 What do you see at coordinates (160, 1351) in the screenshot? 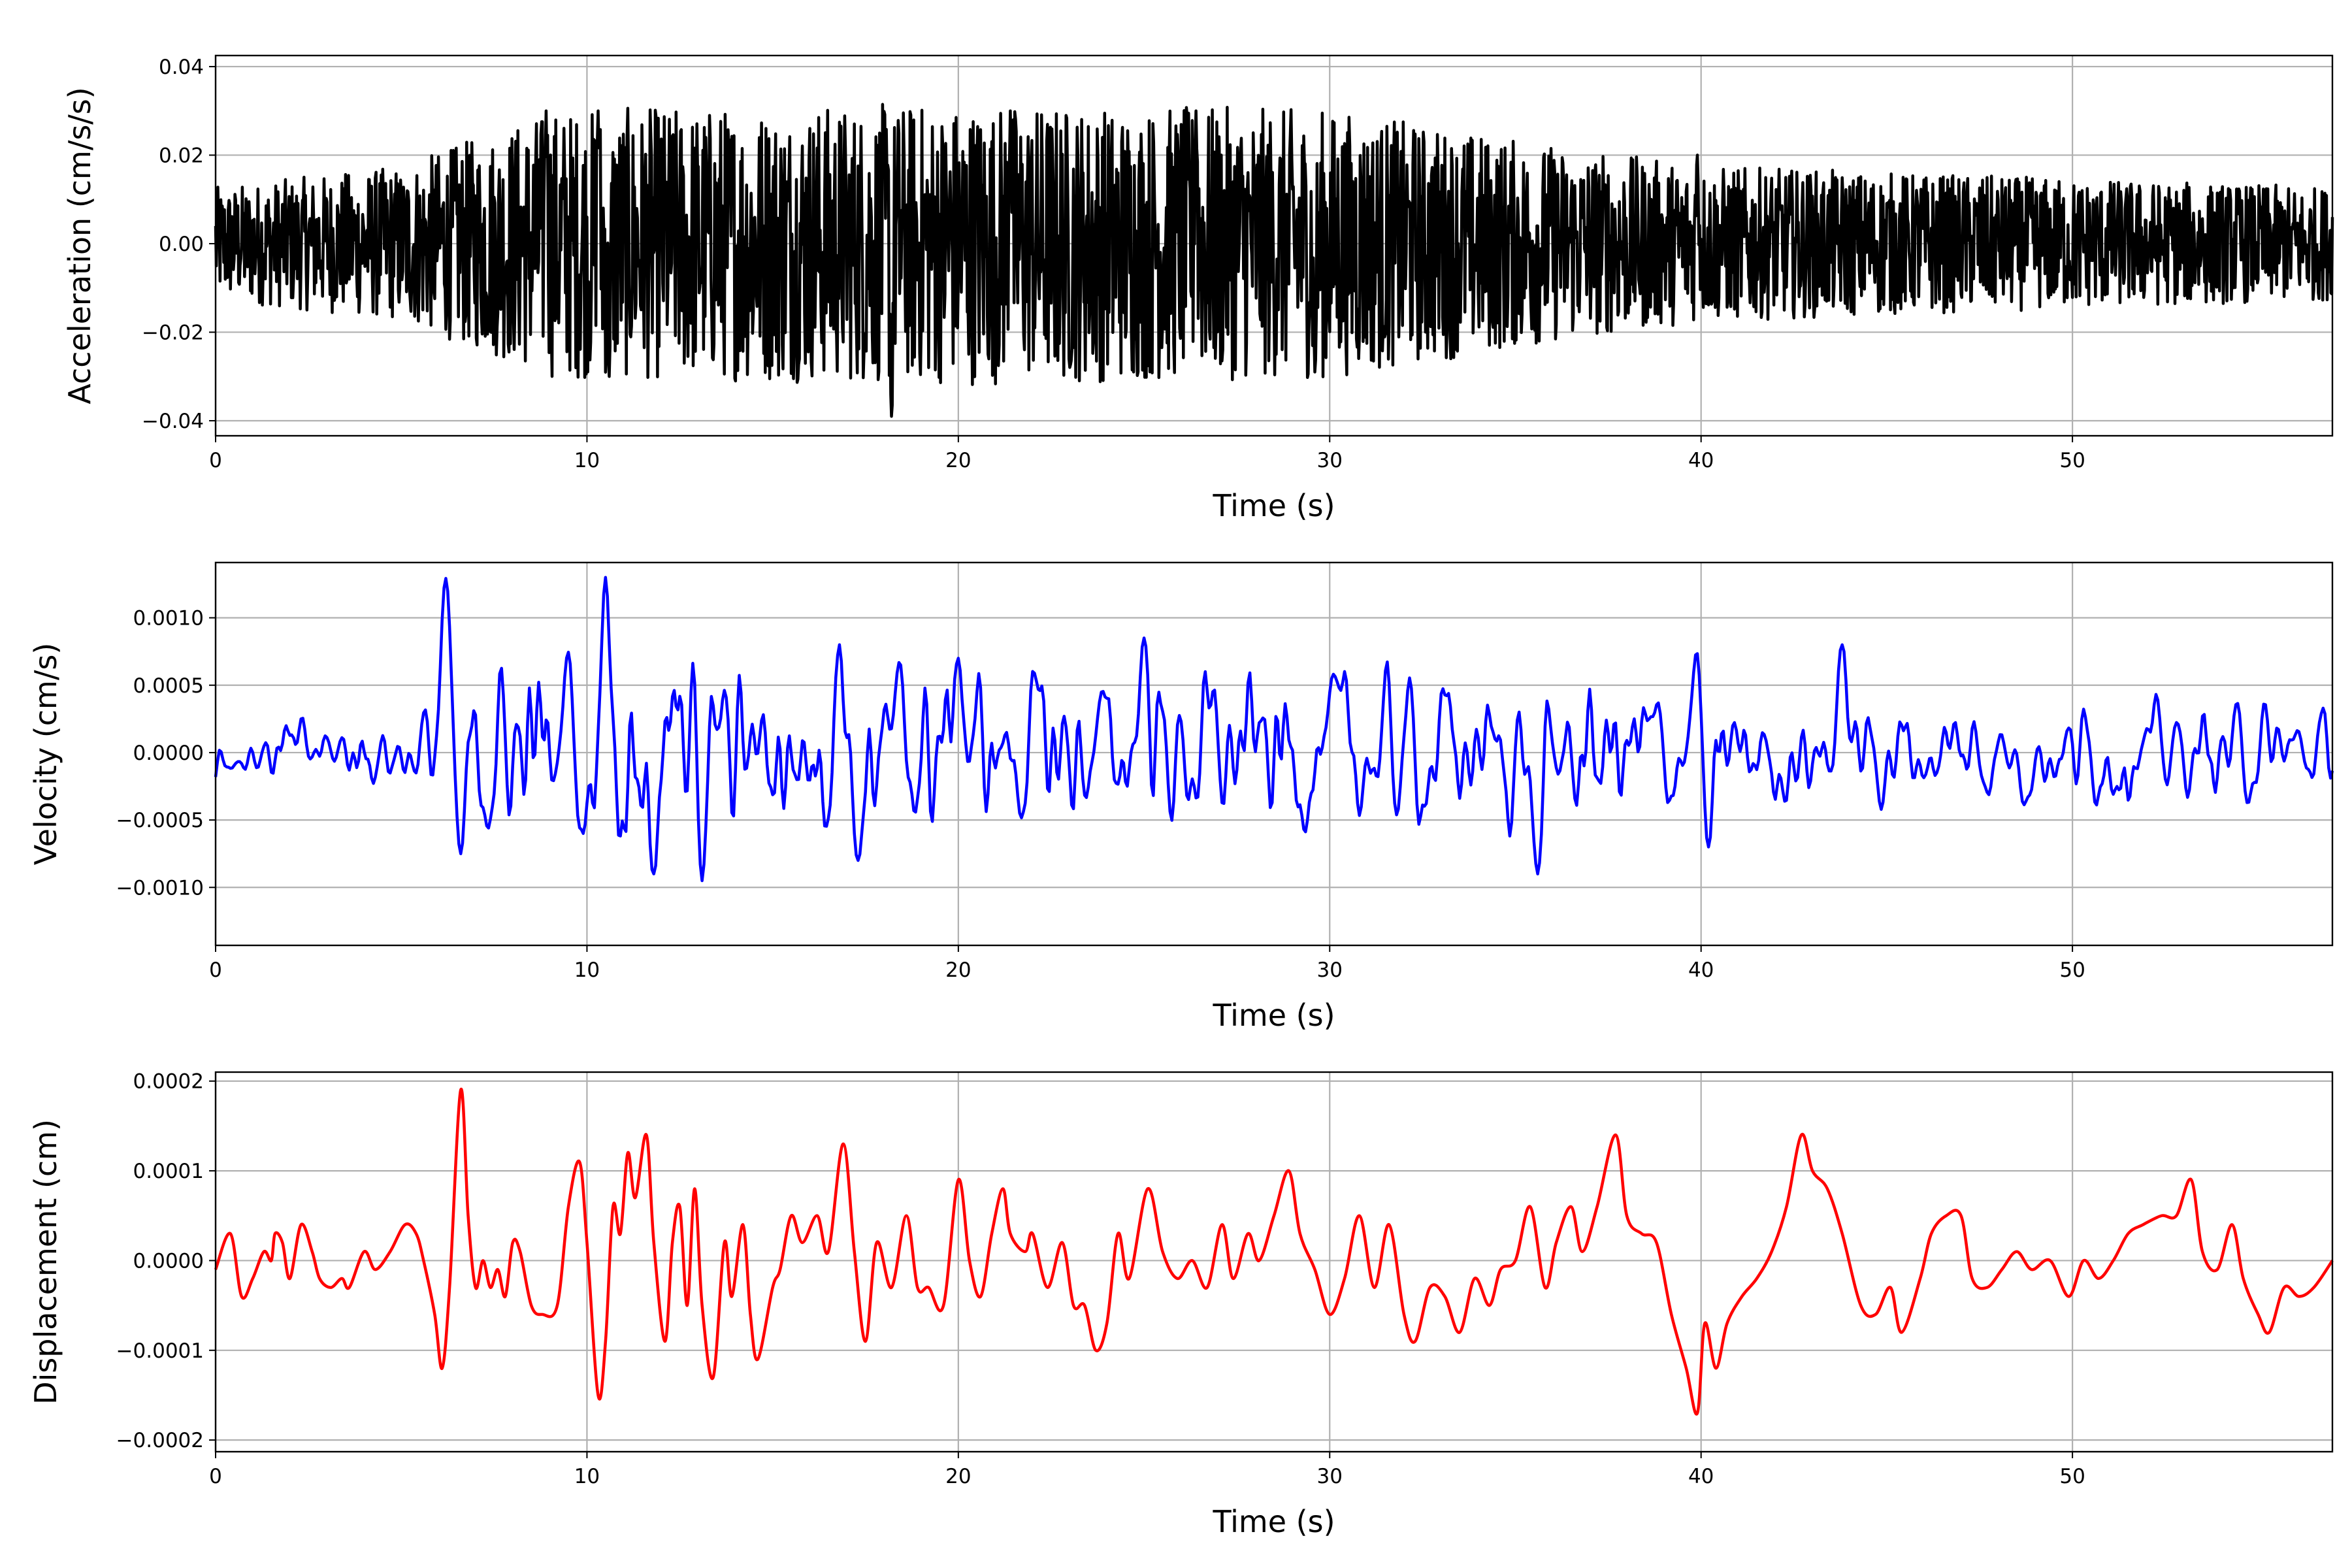
I see `y-tick-label: −0.0001` at bounding box center [160, 1351].